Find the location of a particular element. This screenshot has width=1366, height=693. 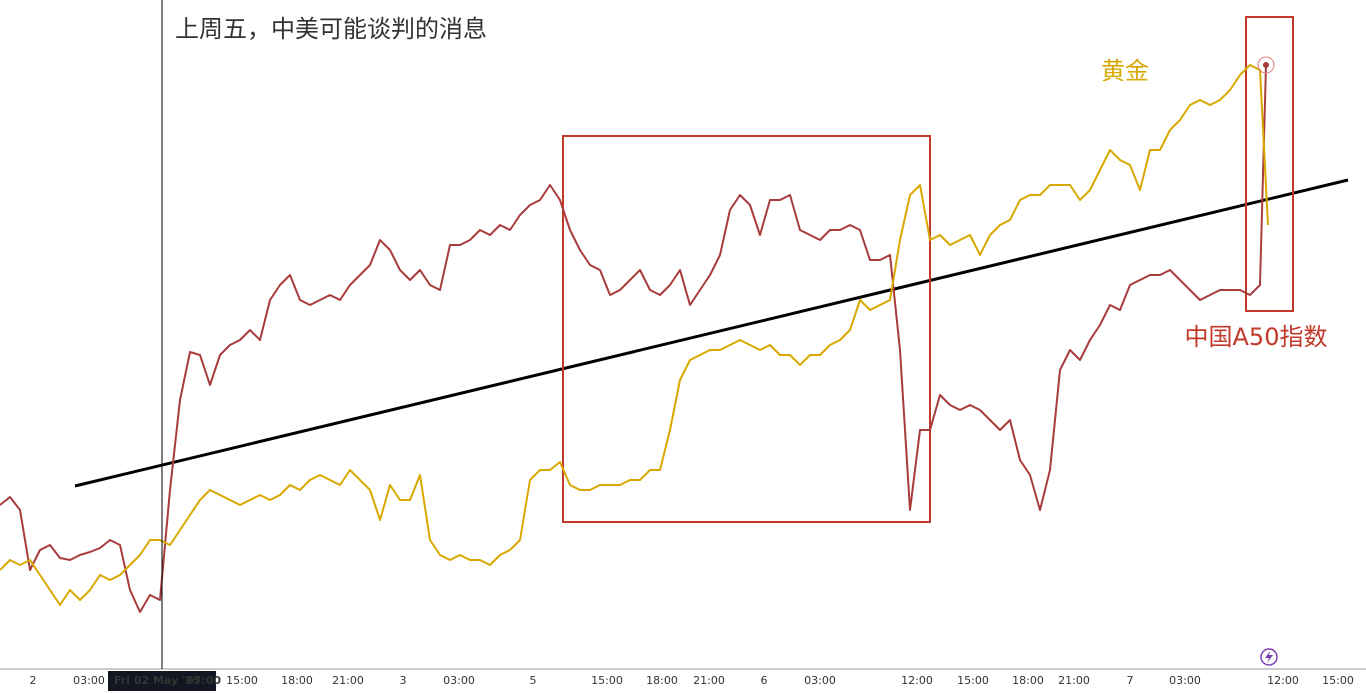

x-tick-label: 6 is located at coordinates (764, 680).